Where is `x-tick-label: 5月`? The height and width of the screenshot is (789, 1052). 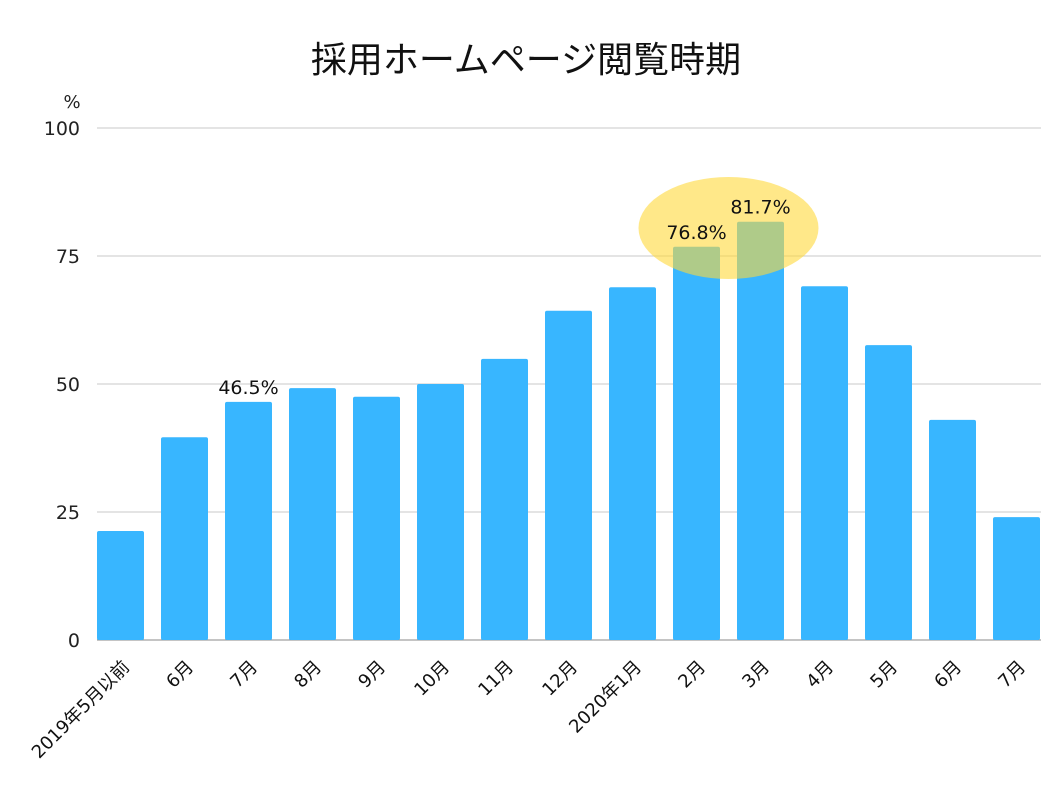 x-tick-label: 5月 is located at coordinates (884, 675).